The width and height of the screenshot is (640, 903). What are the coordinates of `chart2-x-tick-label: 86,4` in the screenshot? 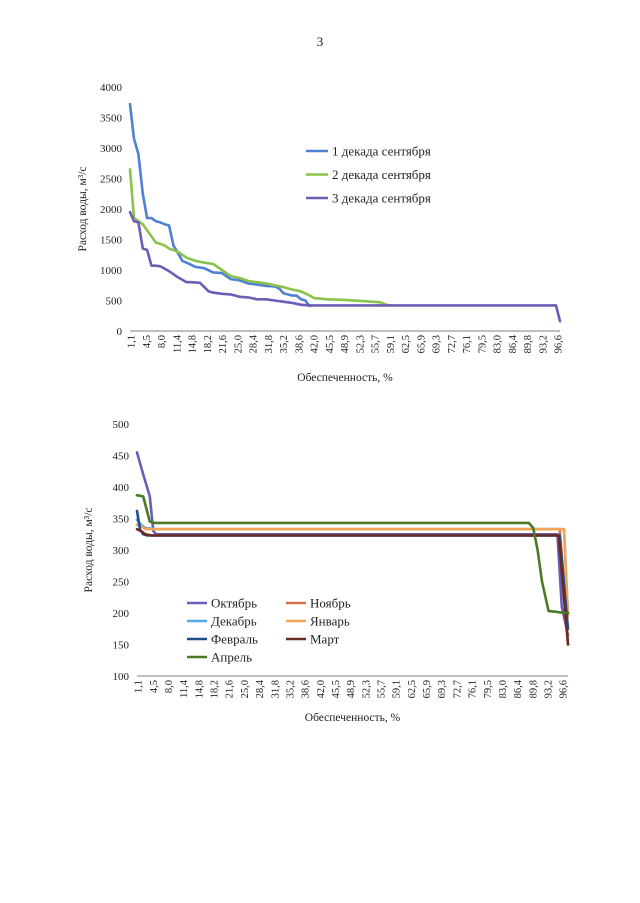 It's located at (518, 688).